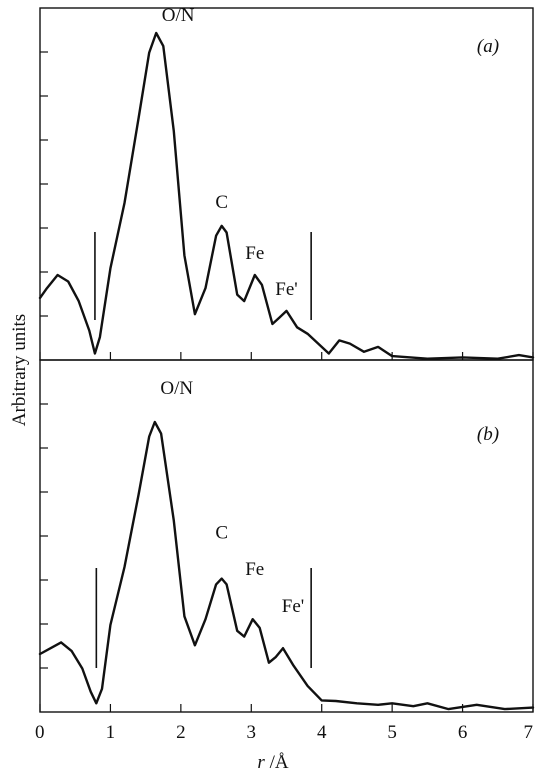 Image resolution: width=535 pixels, height=775 pixels. I want to click on x-tick-label: 3, so click(252, 732).